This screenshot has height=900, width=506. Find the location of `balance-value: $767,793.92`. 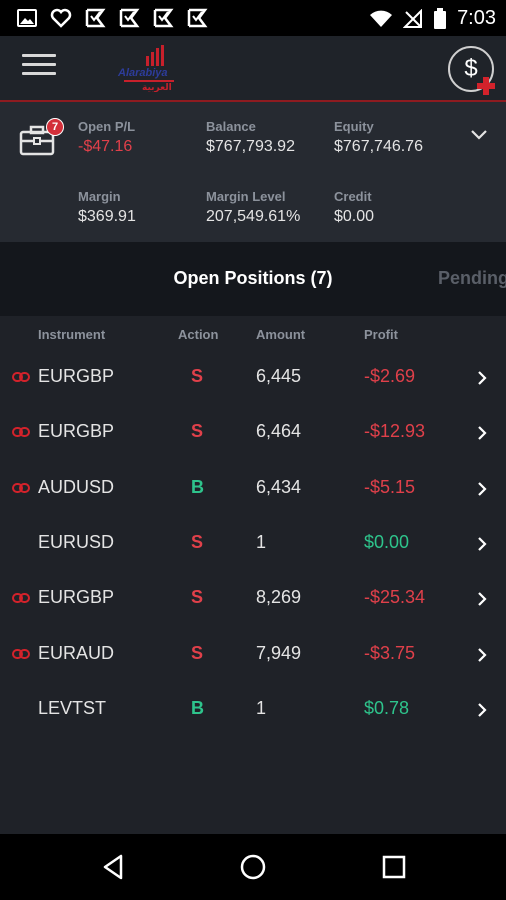

balance-value: $767,793.92 is located at coordinates (250, 146).